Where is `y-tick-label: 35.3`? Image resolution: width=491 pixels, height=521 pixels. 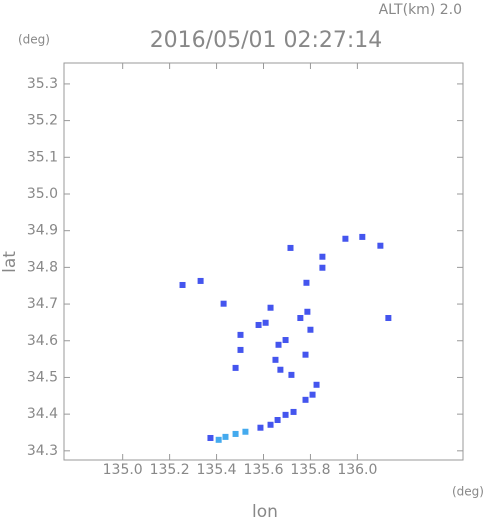
y-tick-label: 35.3 is located at coordinates (42, 84).